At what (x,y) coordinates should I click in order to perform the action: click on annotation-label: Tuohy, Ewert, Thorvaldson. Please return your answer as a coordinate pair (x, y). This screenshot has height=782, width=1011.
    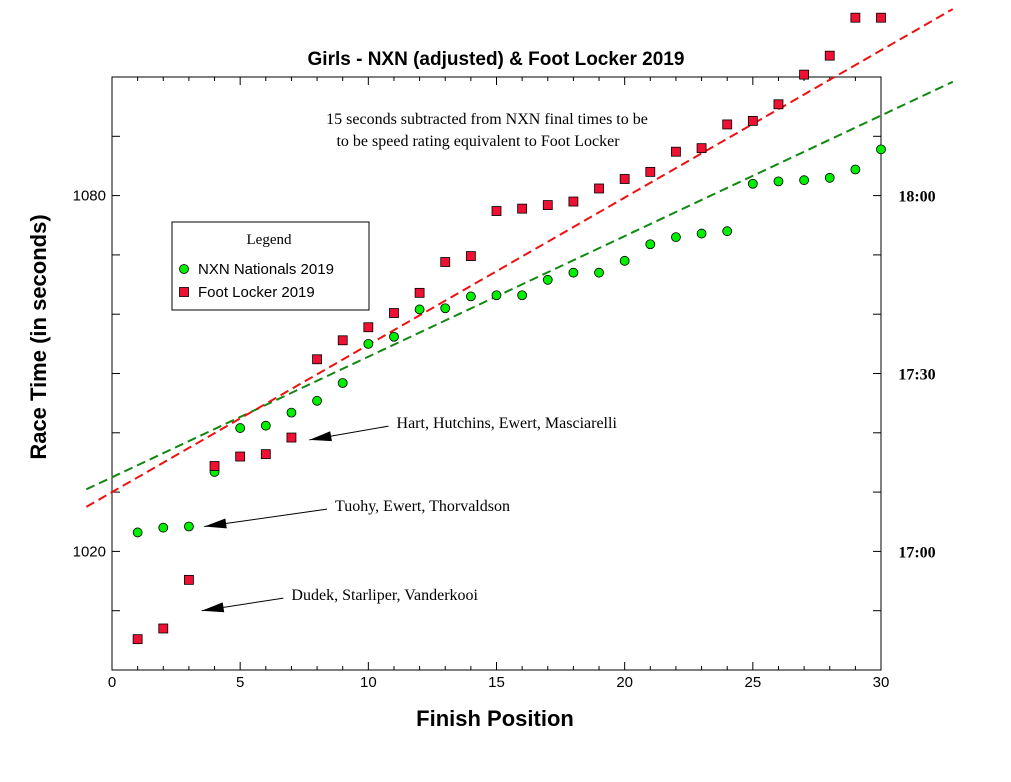
    Looking at the image, I should click on (422, 506).